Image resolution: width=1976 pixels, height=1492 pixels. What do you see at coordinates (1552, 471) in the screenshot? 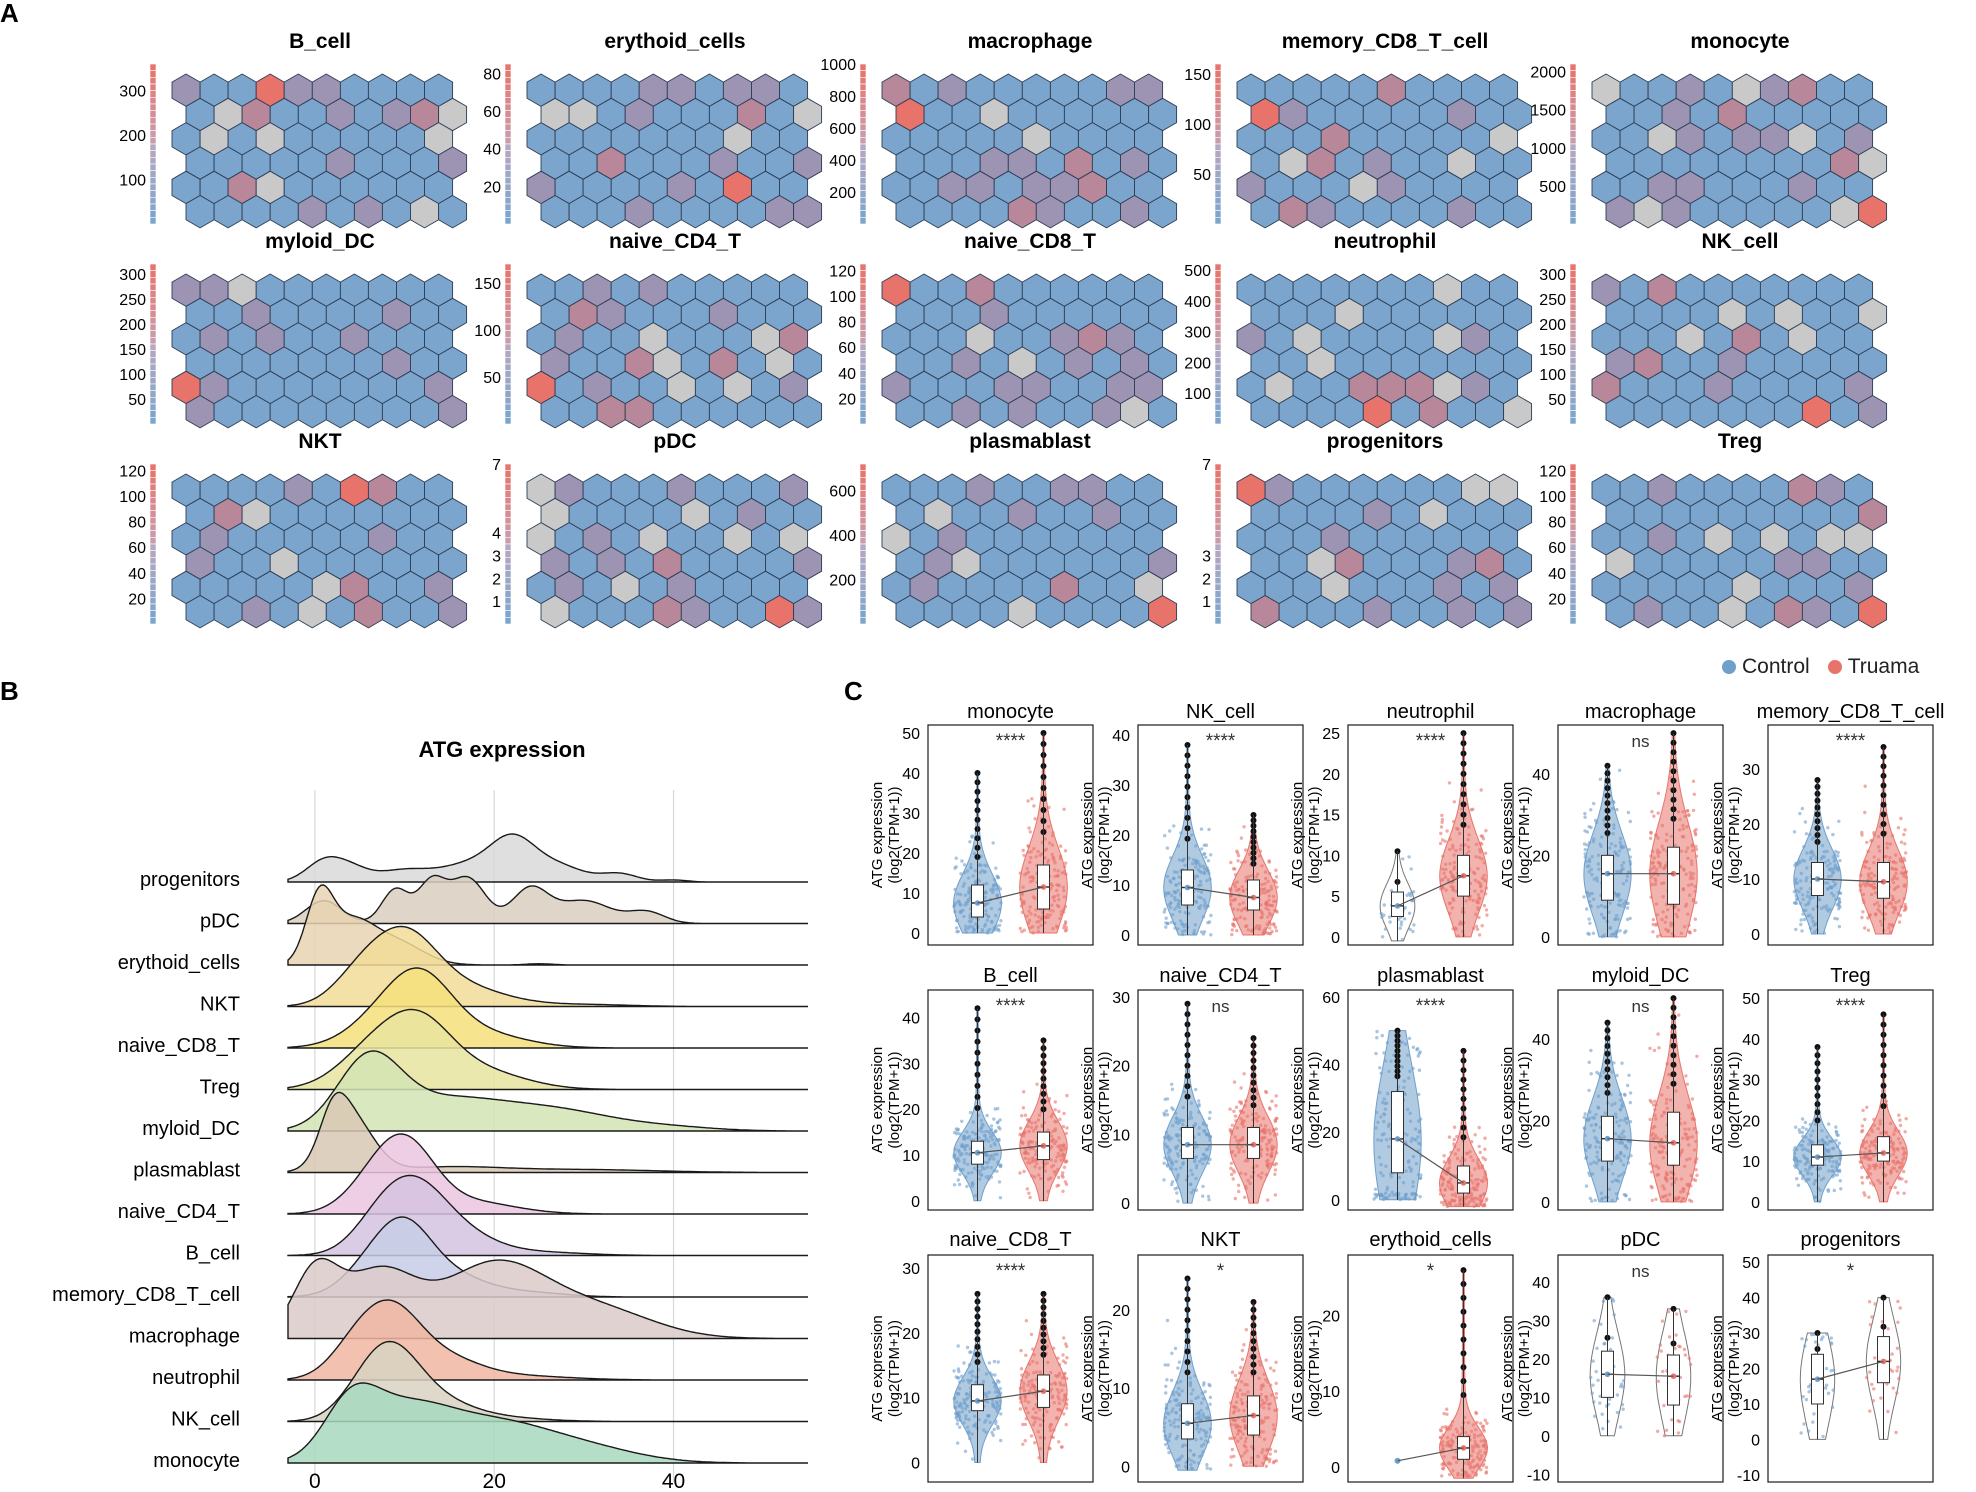
I see `colorbar-tick: 120` at bounding box center [1552, 471].